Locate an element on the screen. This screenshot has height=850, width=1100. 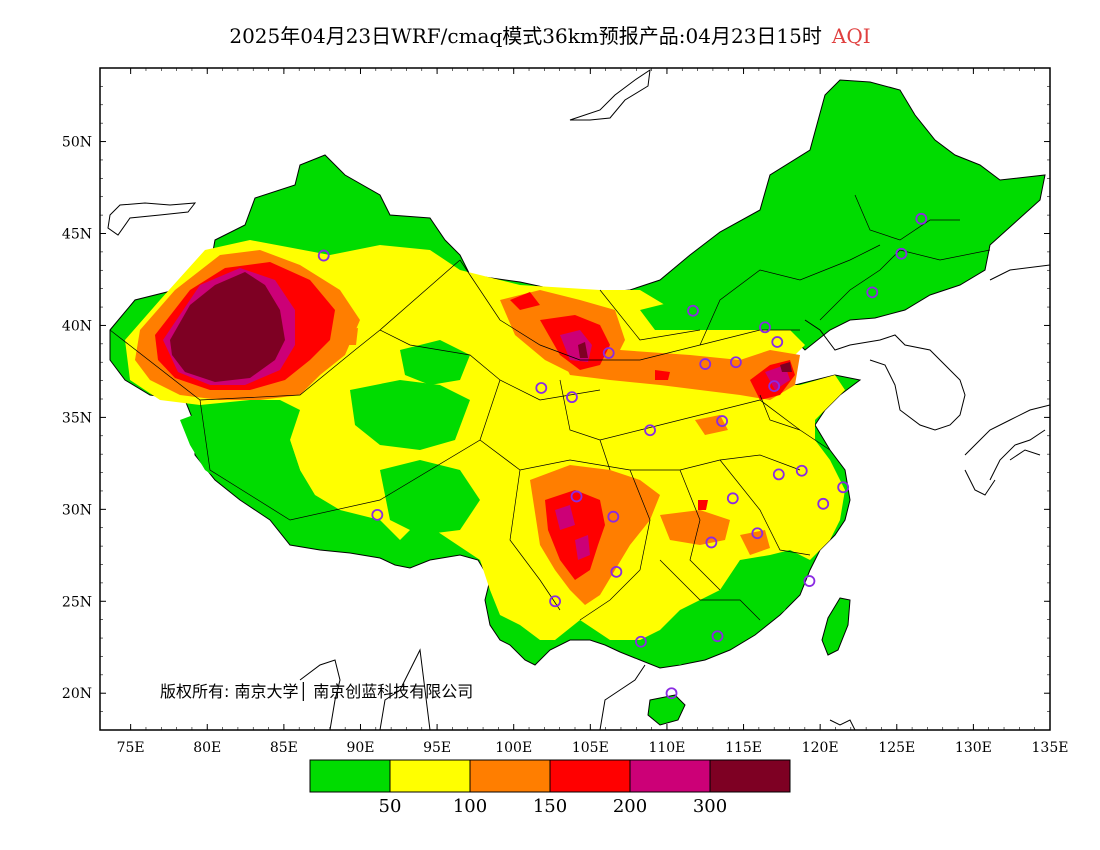
aqi-colorbar: 50 100 150 200 300 is located at coordinates (550, 788).